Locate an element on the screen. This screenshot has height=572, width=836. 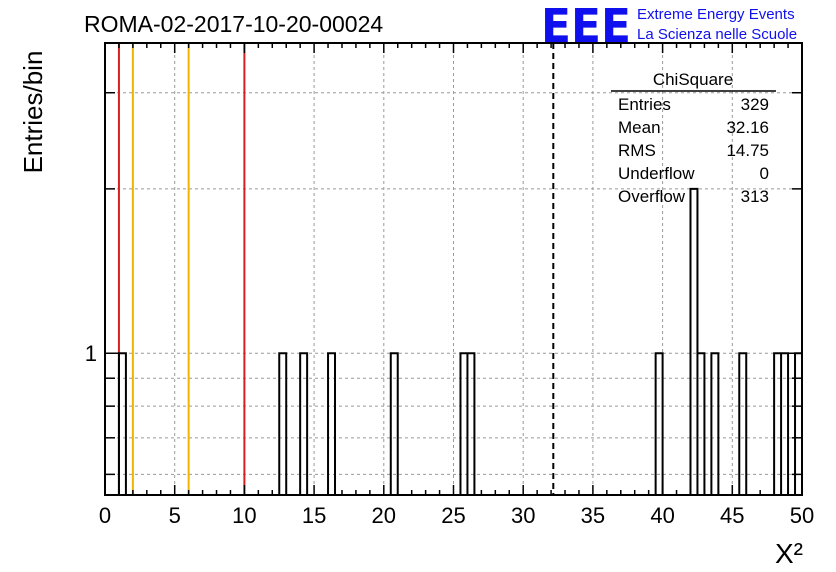
stats-label: Underflow is located at coordinates (656, 173).